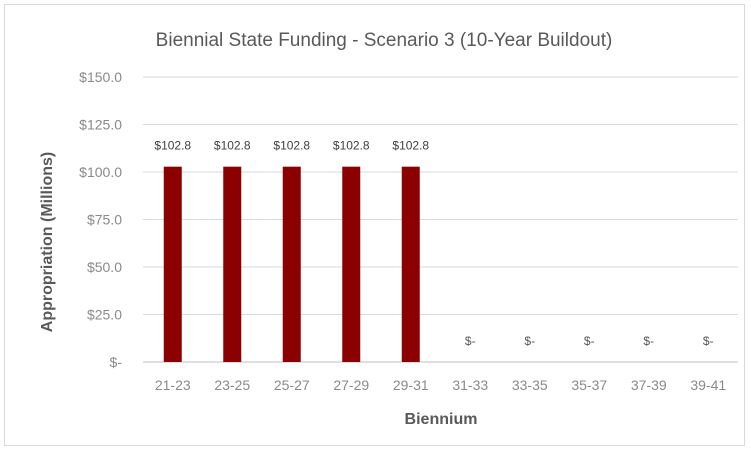  I want to click on y-tick-label: $100.0, so click(100, 172).